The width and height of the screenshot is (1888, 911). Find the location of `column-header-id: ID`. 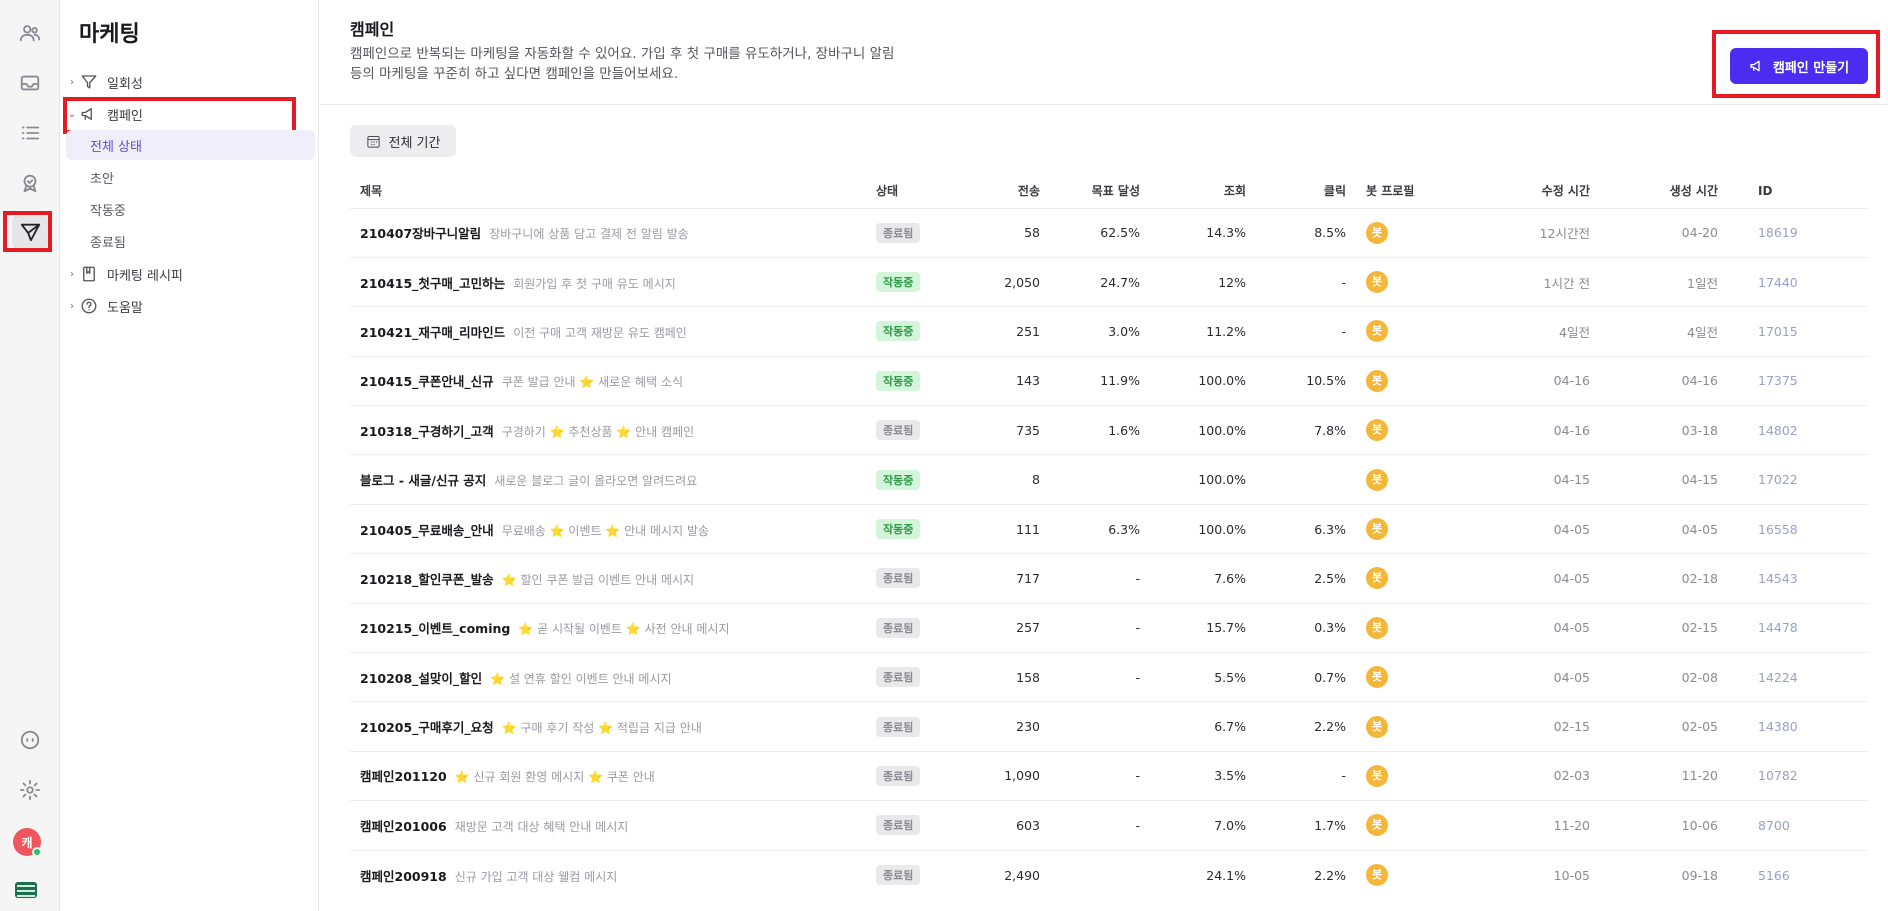

column-header-id: ID is located at coordinates (1765, 190).